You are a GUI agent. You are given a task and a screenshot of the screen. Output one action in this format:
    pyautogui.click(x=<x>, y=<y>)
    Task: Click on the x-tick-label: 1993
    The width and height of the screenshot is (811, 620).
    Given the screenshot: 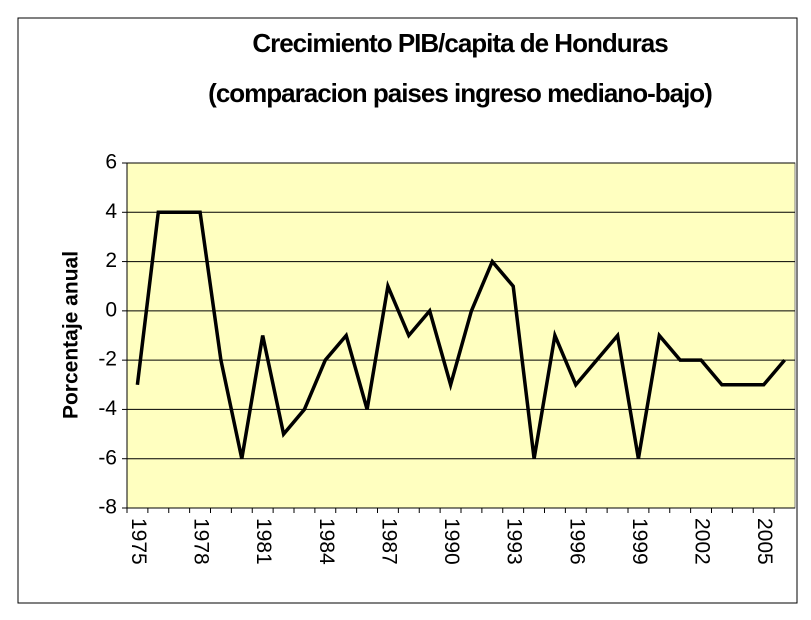 What is the action you would take?
    pyautogui.click(x=514, y=541)
    